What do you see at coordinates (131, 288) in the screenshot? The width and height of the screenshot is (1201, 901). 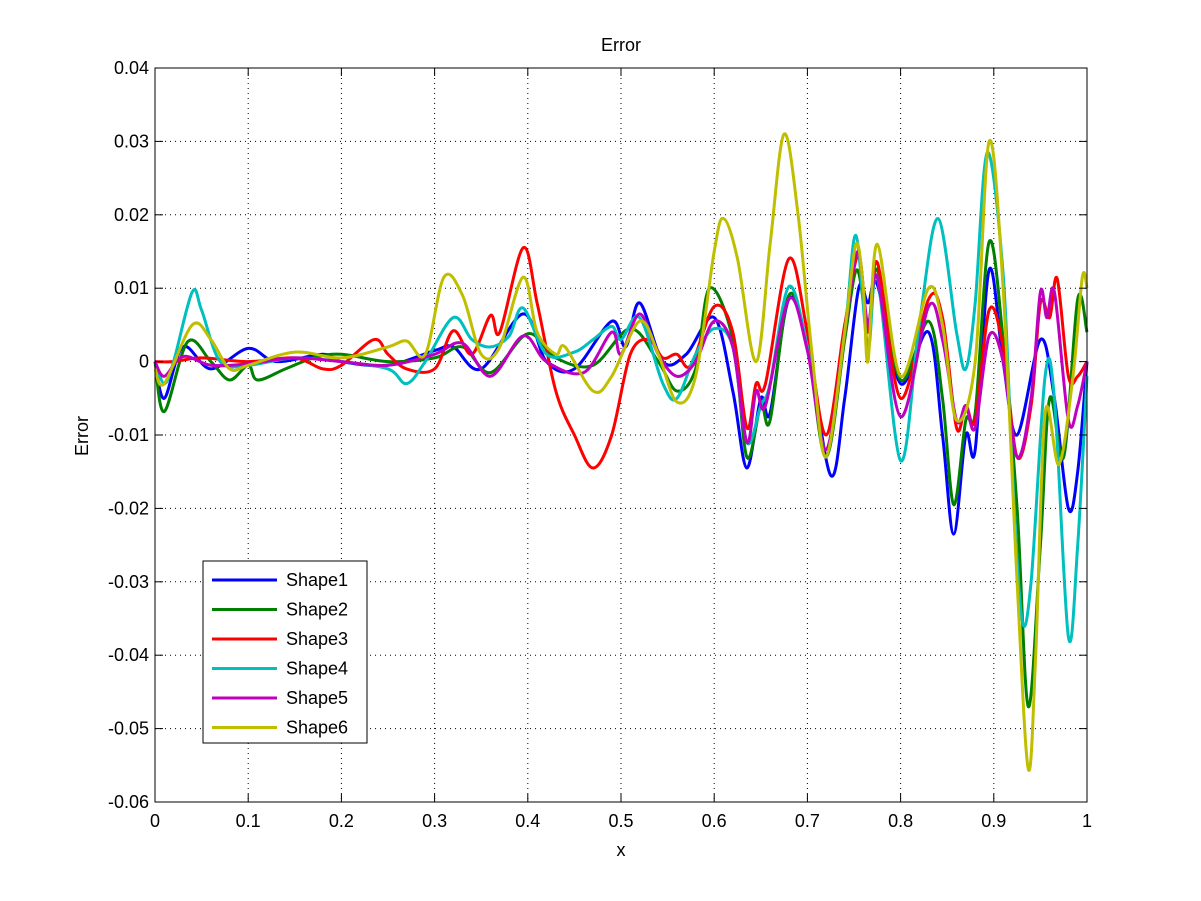 I see `y-tick-label: 0.01` at bounding box center [131, 288].